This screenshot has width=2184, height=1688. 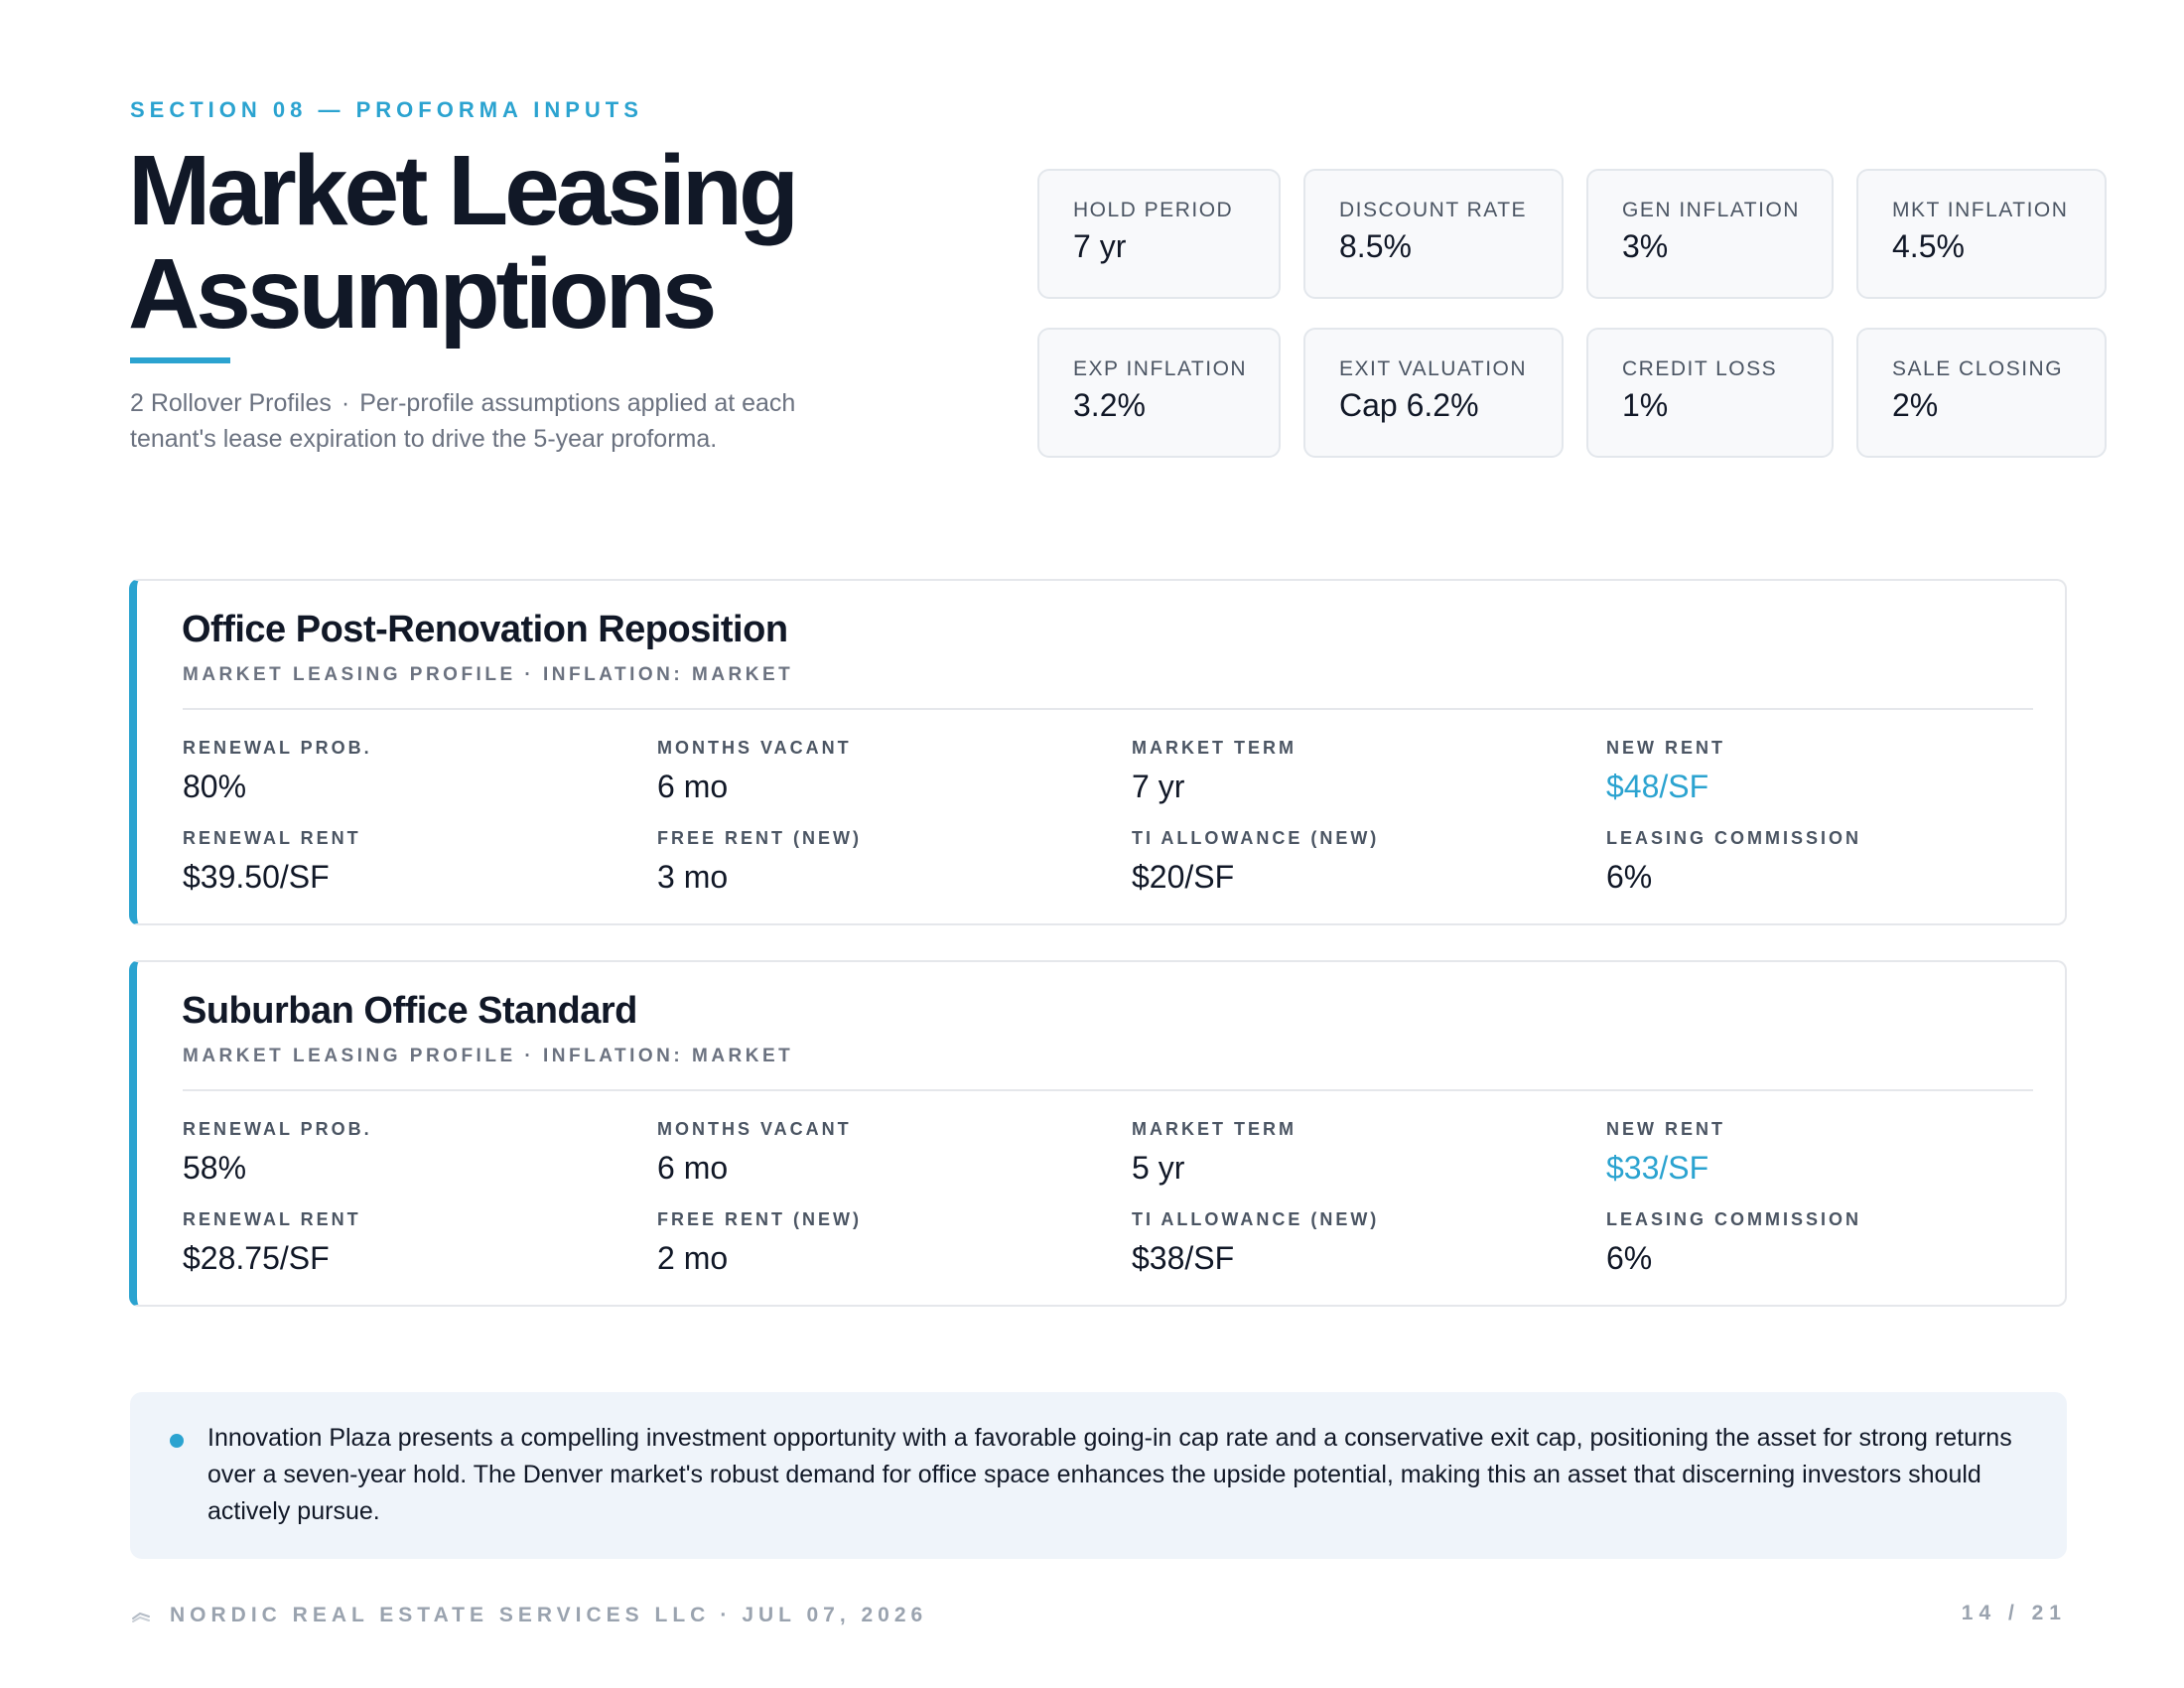 What do you see at coordinates (1360, 771) in the screenshot?
I see `metric-market-term: MARKET TERM 7 yr` at bounding box center [1360, 771].